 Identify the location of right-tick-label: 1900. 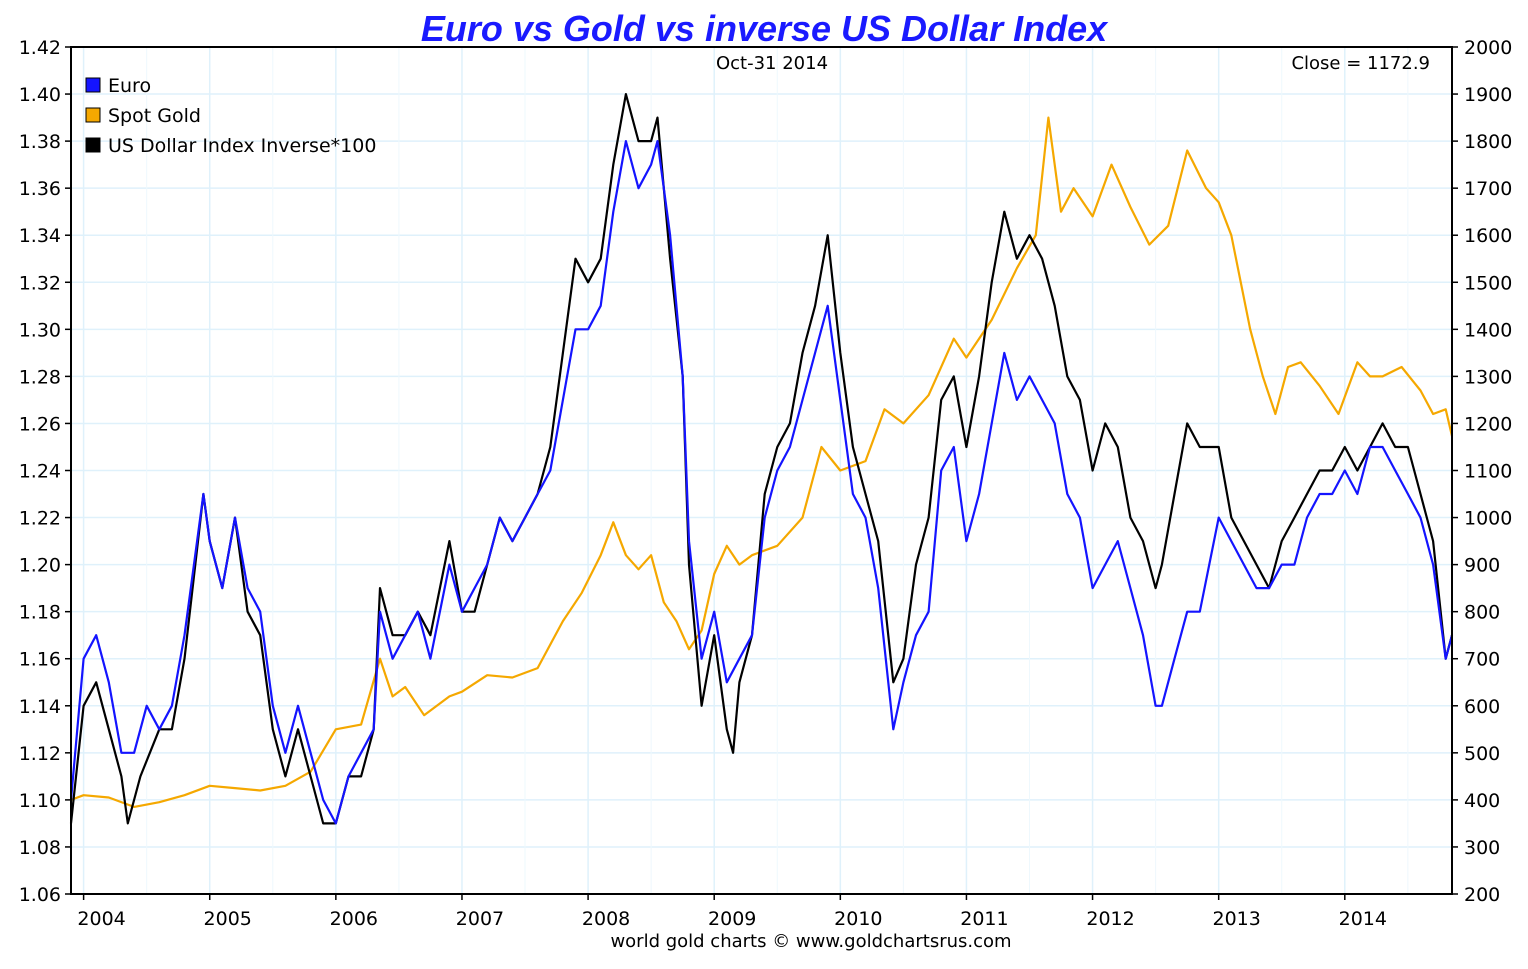
(1488, 95).